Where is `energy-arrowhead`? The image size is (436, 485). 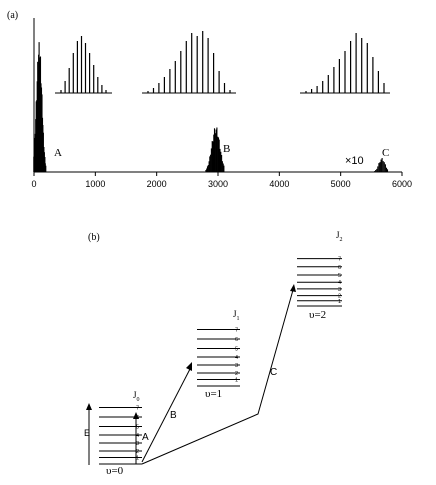
energy-arrowhead is located at coordinates (89, 406).